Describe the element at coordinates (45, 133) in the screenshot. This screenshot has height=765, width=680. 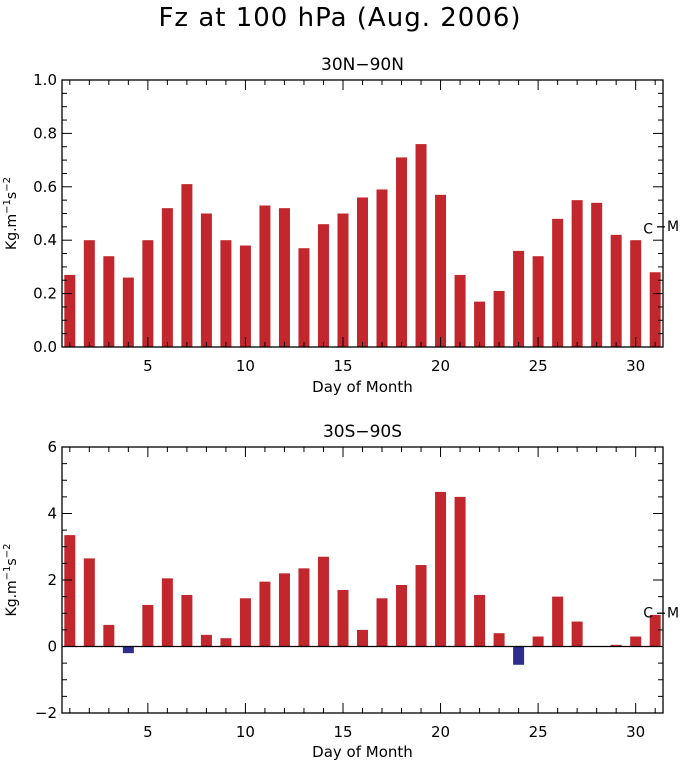
I see `y-tick-label: 0.8` at that location.